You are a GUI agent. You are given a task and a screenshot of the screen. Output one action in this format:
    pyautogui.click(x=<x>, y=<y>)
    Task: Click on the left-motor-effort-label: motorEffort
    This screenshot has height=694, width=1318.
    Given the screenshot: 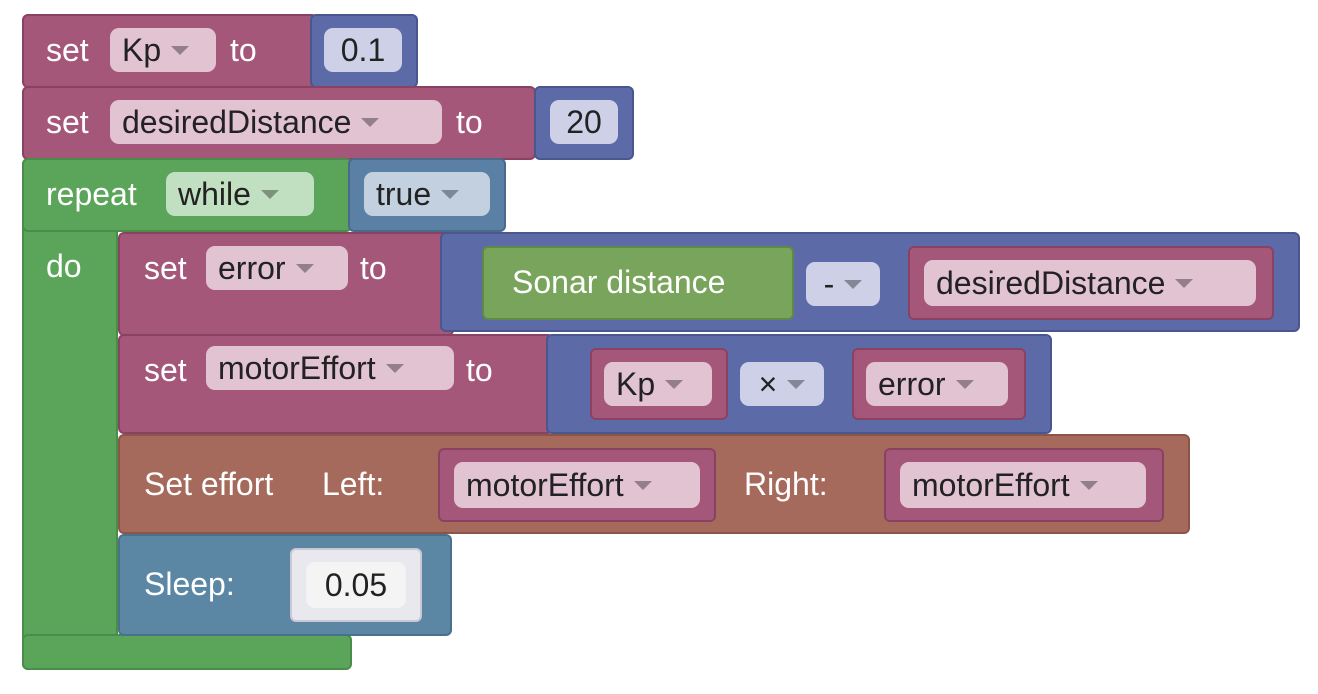 What is the action you would take?
    pyautogui.click(x=545, y=485)
    